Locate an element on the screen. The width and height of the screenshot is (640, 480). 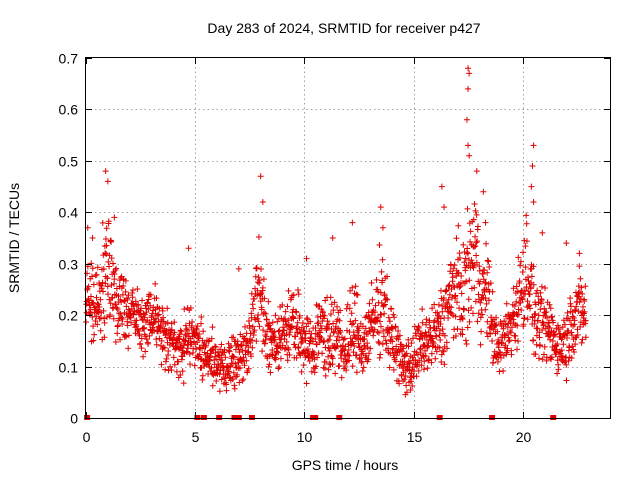
zero-value-point is located at coordinates (439, 417).